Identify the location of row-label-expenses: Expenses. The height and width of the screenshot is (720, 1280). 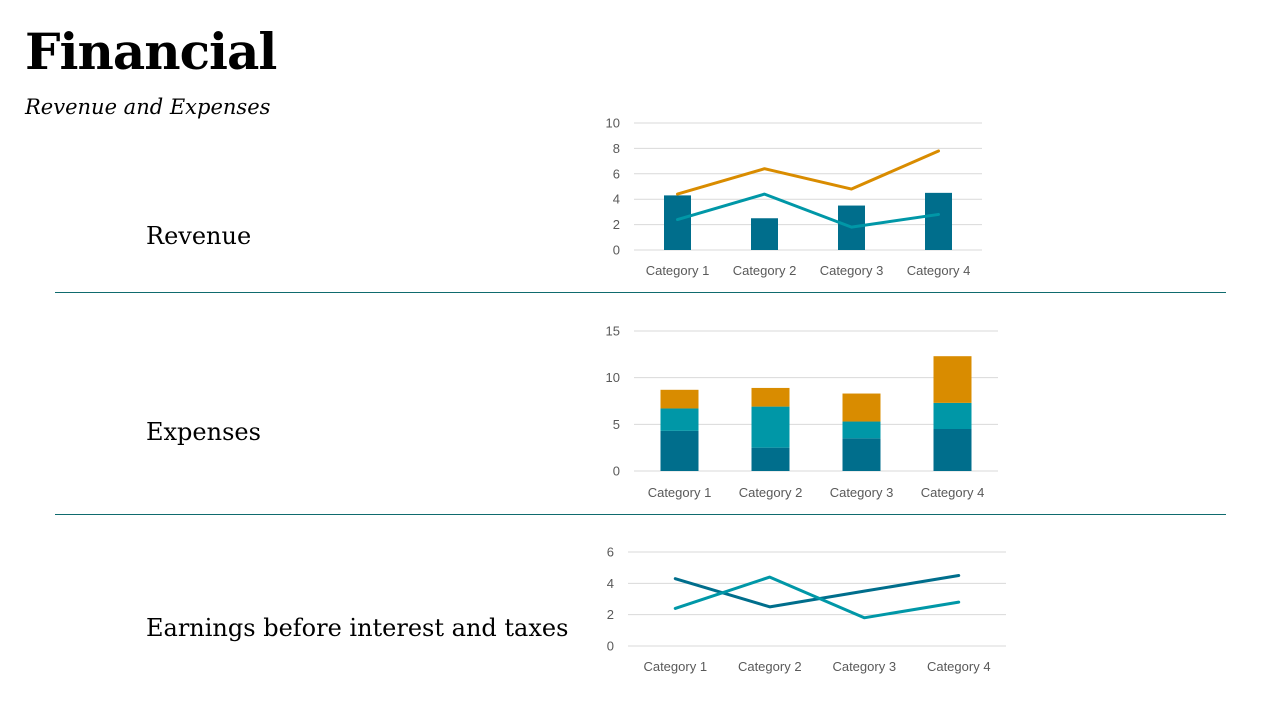
(203, 432).